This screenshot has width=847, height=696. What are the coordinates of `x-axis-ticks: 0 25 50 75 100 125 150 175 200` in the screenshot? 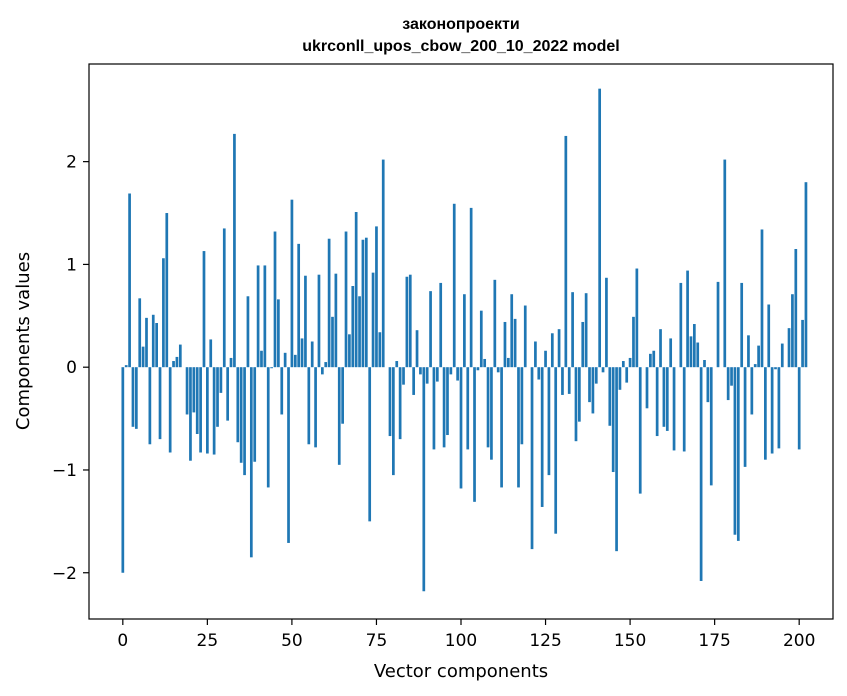 It's located at (466, 635).